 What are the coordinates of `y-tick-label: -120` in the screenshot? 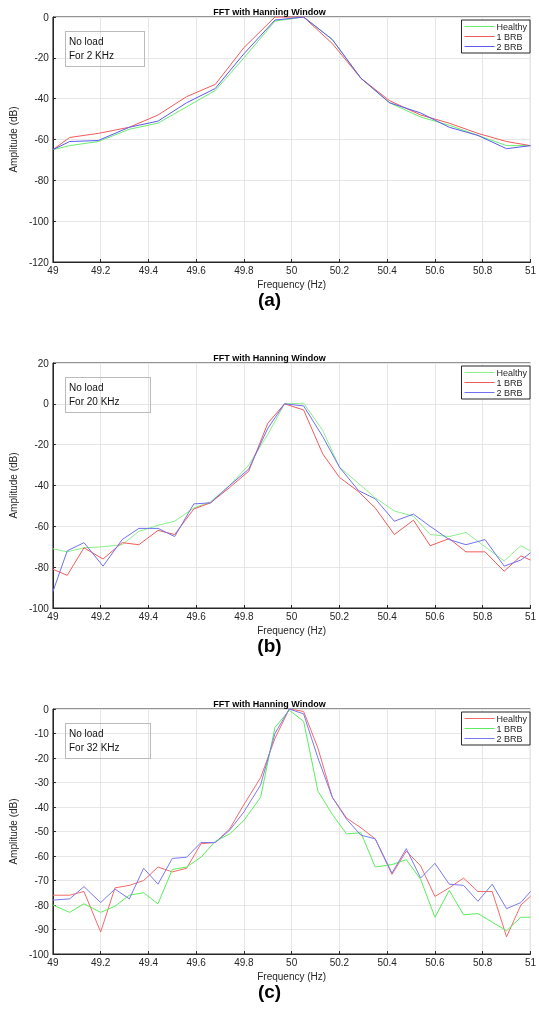 It's located at (39, 262).